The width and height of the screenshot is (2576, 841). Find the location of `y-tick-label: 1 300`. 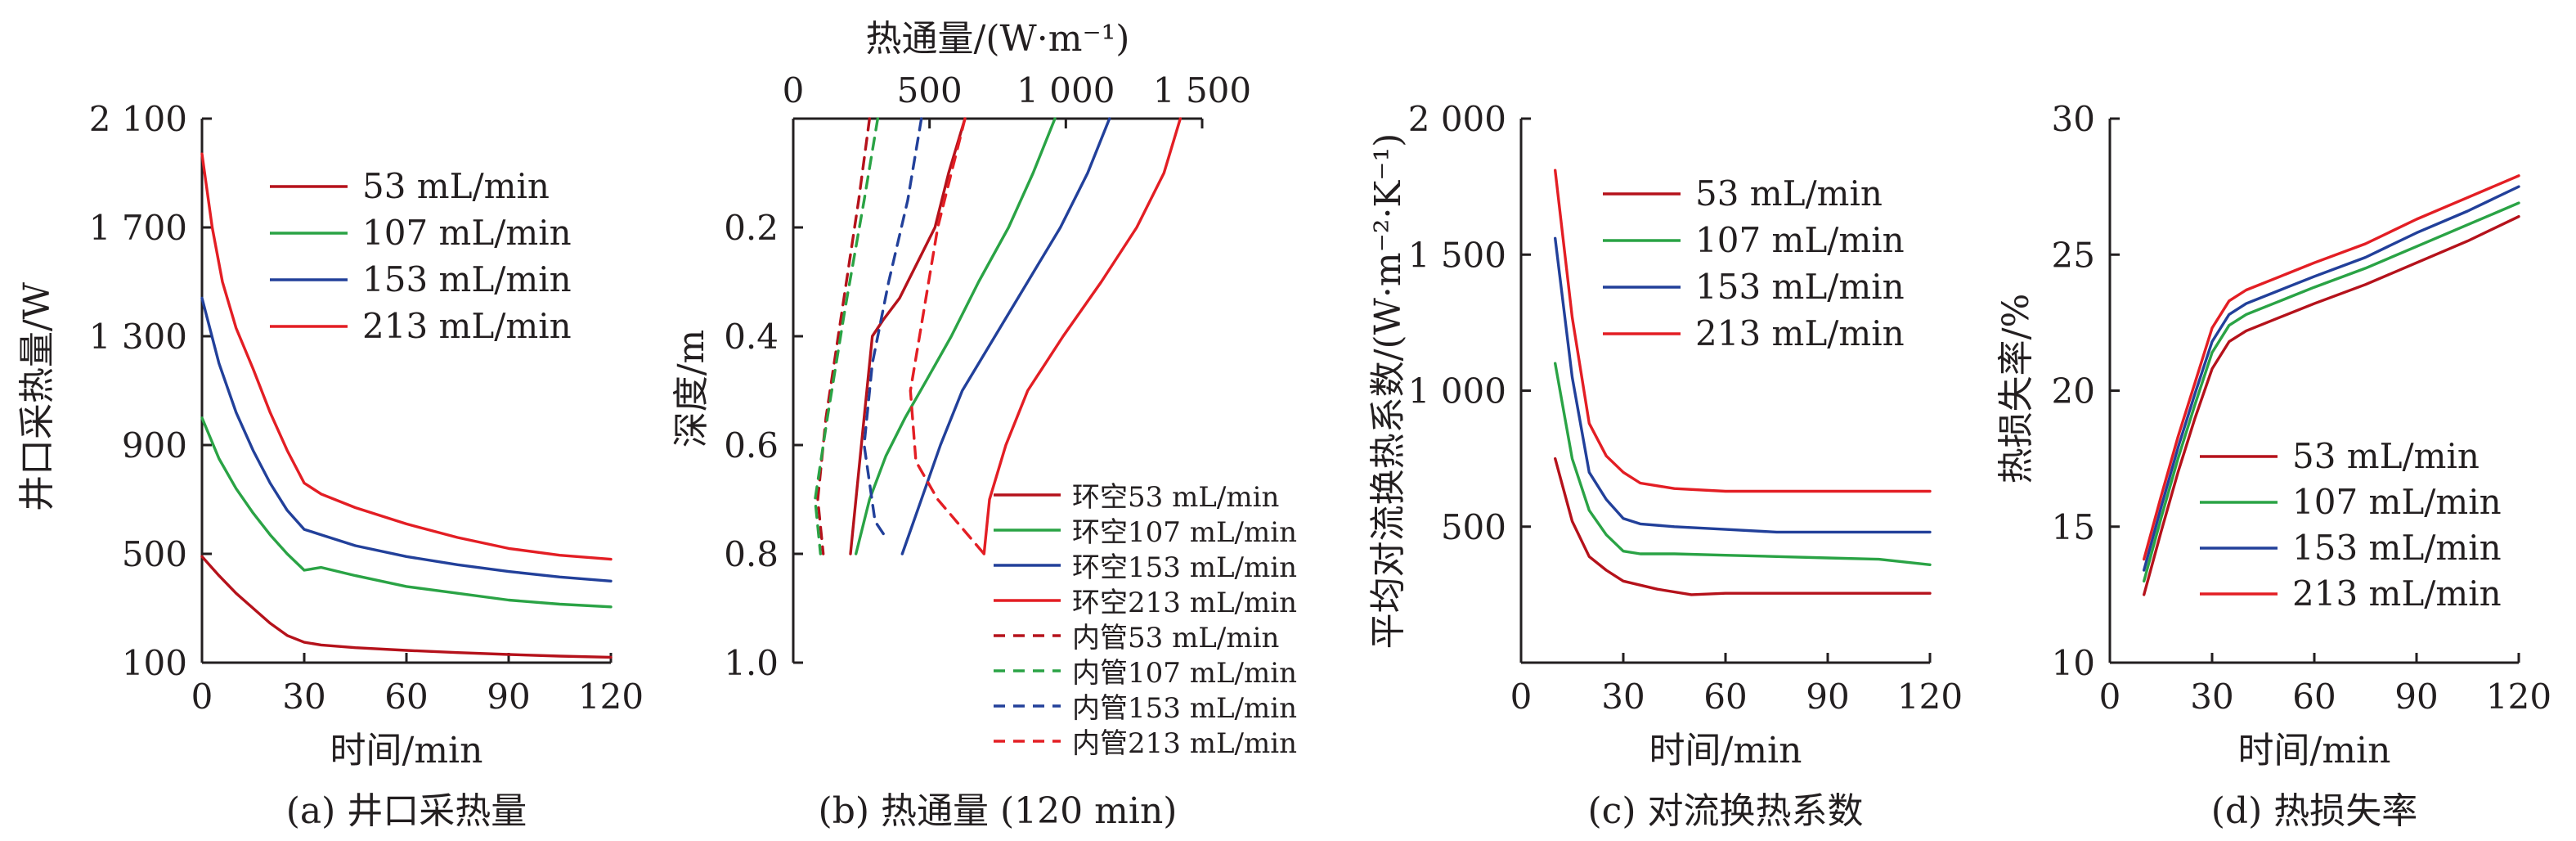

y-tick-label: 1 300 is located at coordinates (138, 337).